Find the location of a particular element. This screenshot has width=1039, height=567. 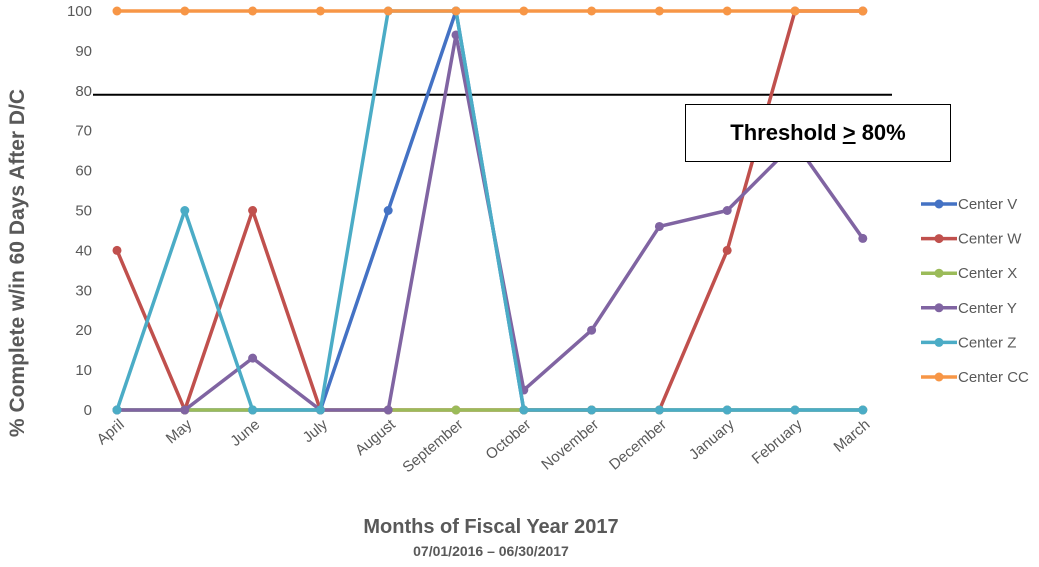

x-tick-label: January is located at coordinates (712, 440).